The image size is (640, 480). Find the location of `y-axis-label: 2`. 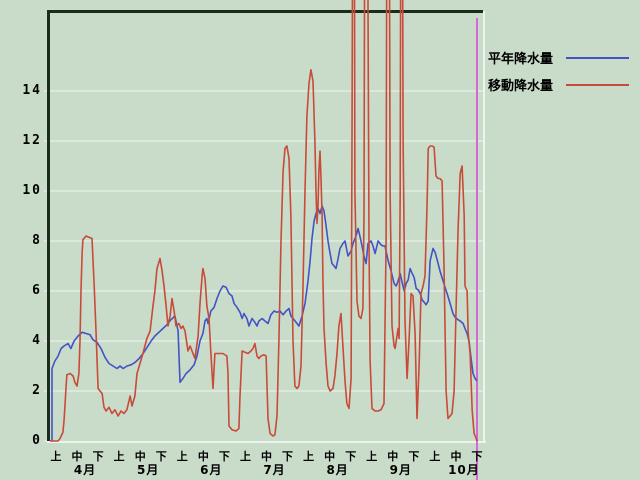

y-axis-label: 2 is located at coordinates (37, 390).